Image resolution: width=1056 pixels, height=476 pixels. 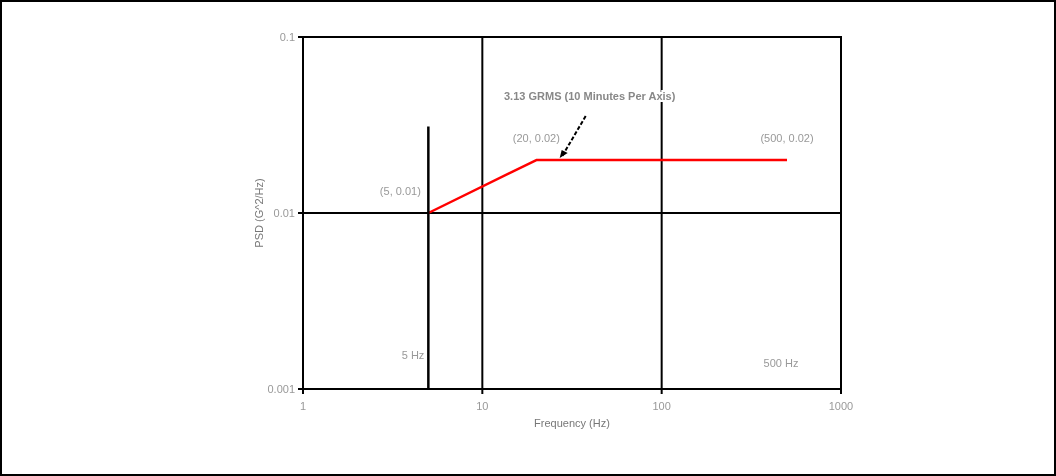 What do you see at coordinates (841, 406) in the screenshot?
I see `x-tick-label: 1000` at bounding box center [841, 406].